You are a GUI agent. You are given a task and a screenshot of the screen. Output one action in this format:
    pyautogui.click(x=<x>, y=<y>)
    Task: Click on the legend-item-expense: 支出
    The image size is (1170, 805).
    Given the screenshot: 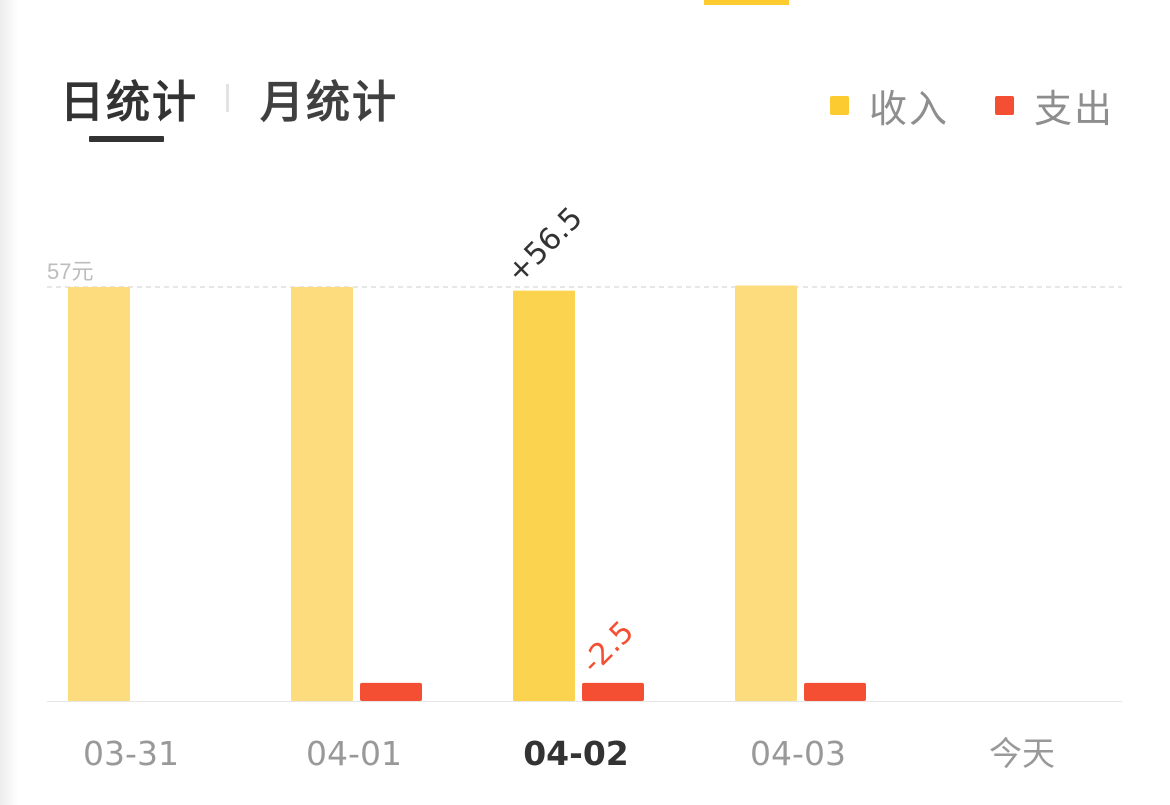 What is the action you would take?
    pyautogui.click(x=1054, y=105)
    